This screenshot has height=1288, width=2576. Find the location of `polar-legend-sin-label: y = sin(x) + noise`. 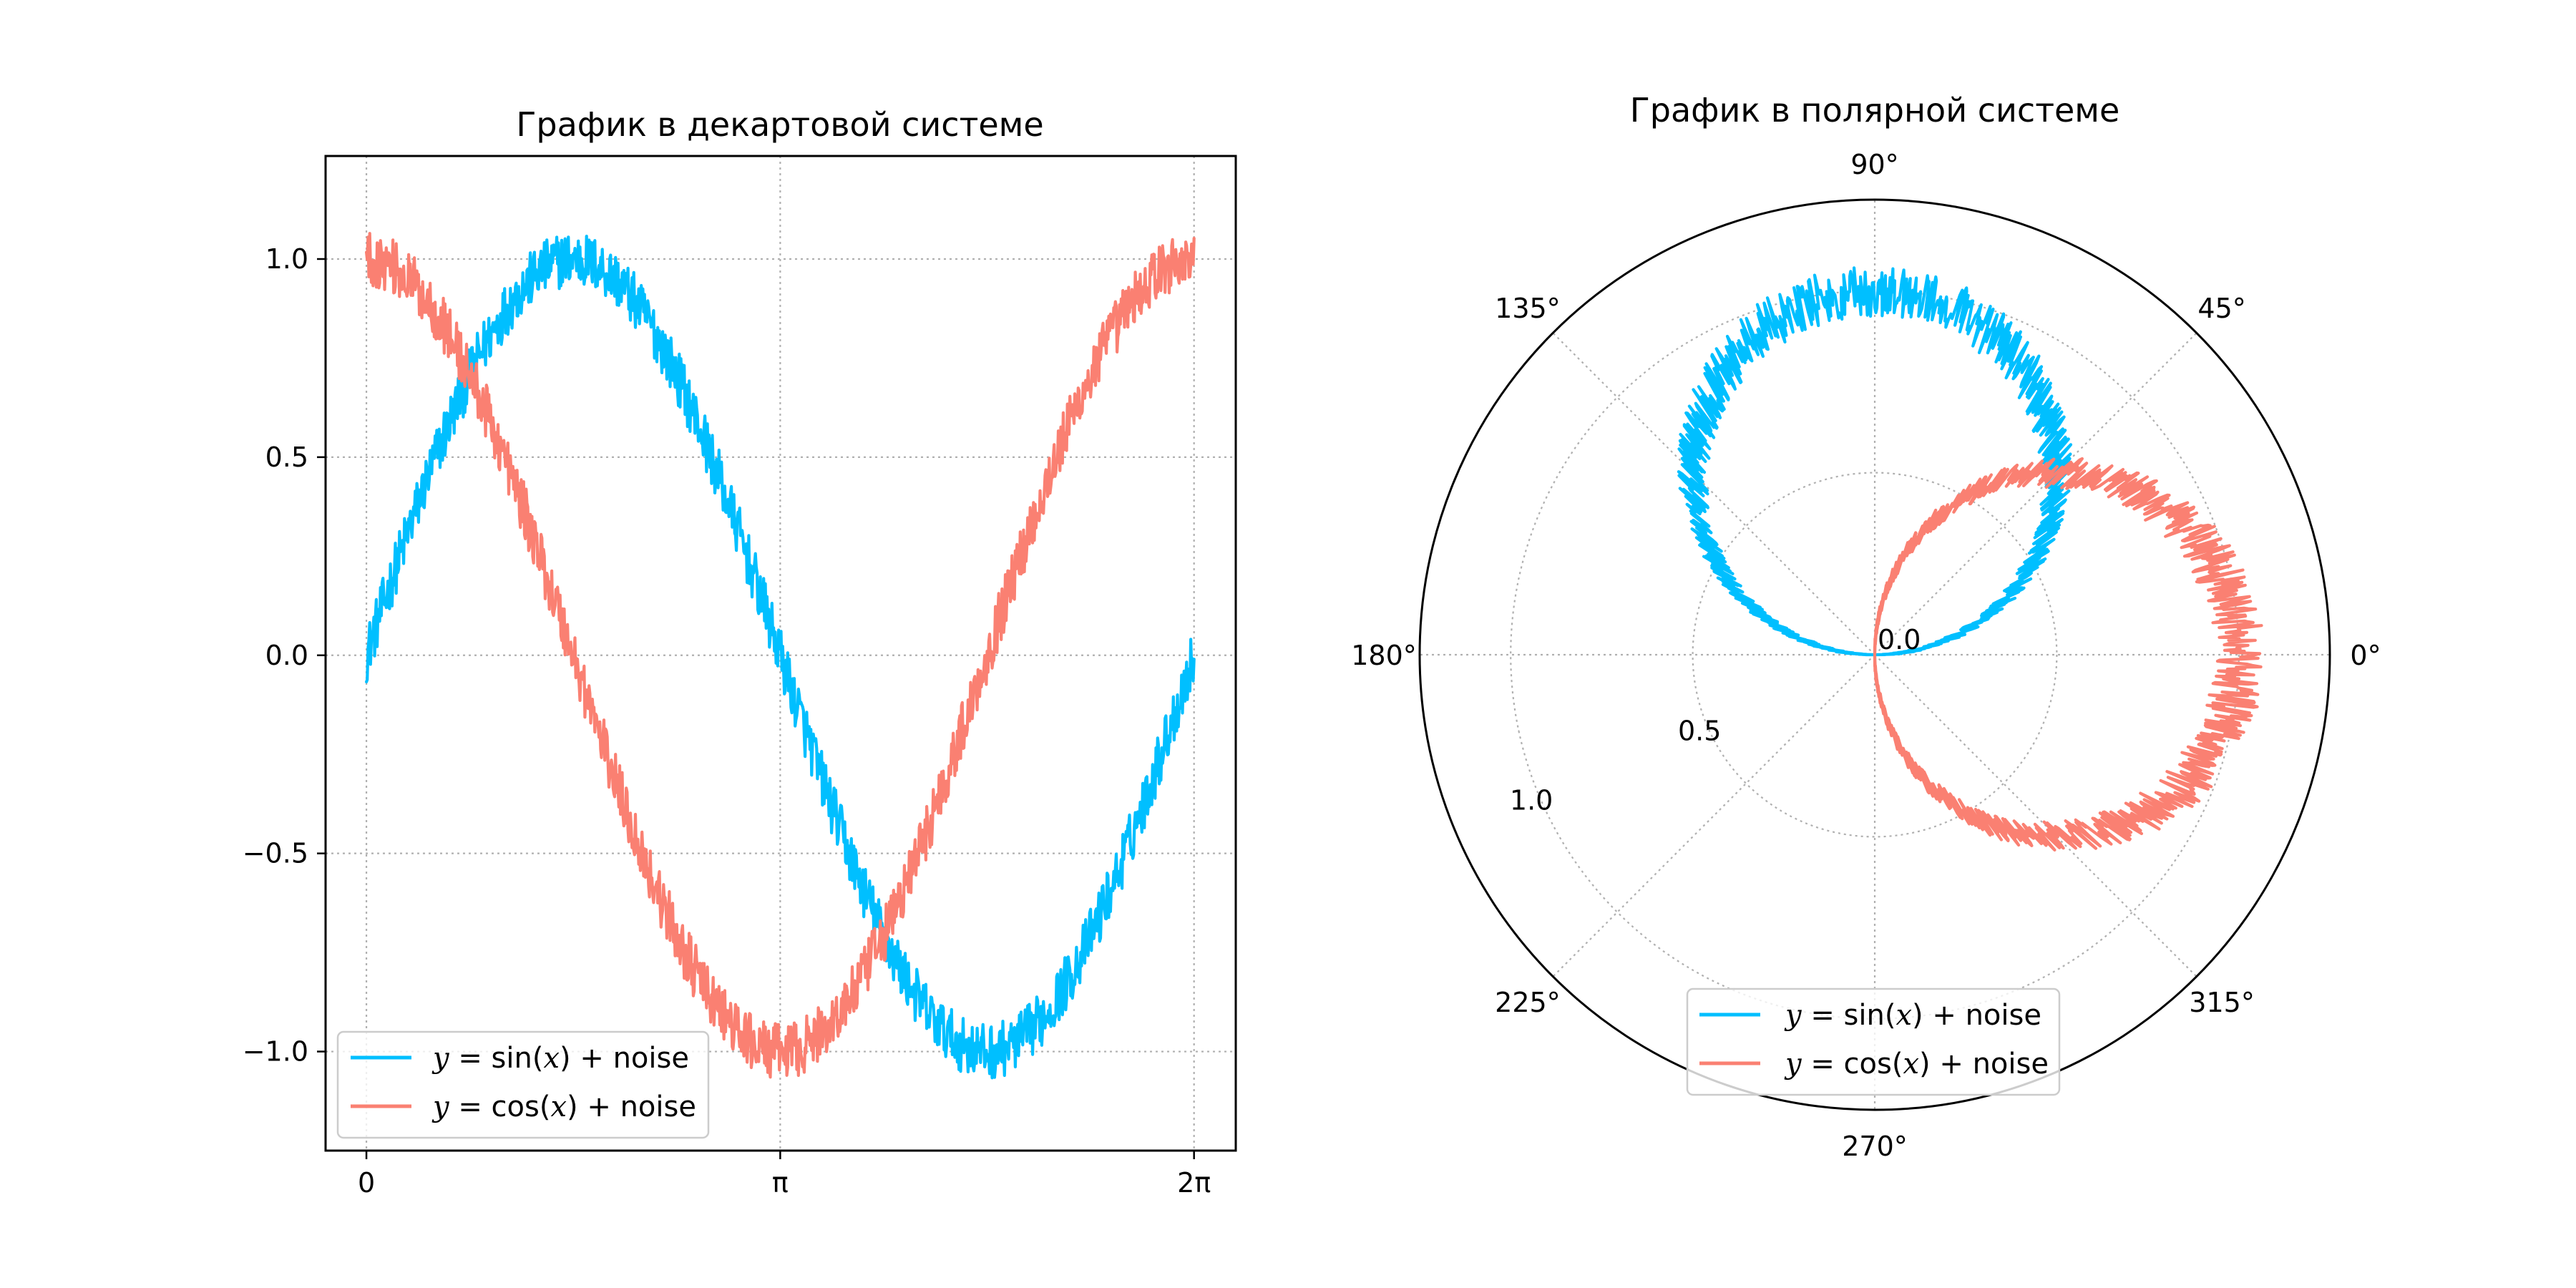

polar-legend-sin-label: y = sin(x) + noise is located at coordinates (1912, 1015).